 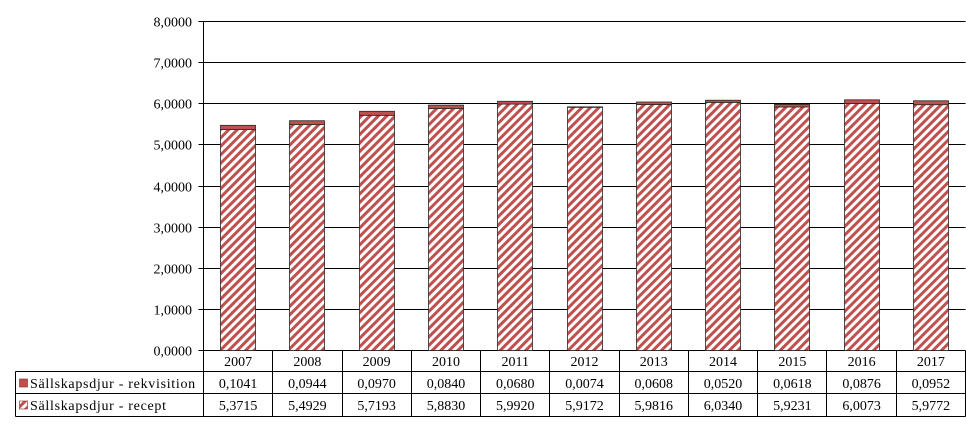 I want to click on x-tick-label: 2007, so click(x=238, y=362).